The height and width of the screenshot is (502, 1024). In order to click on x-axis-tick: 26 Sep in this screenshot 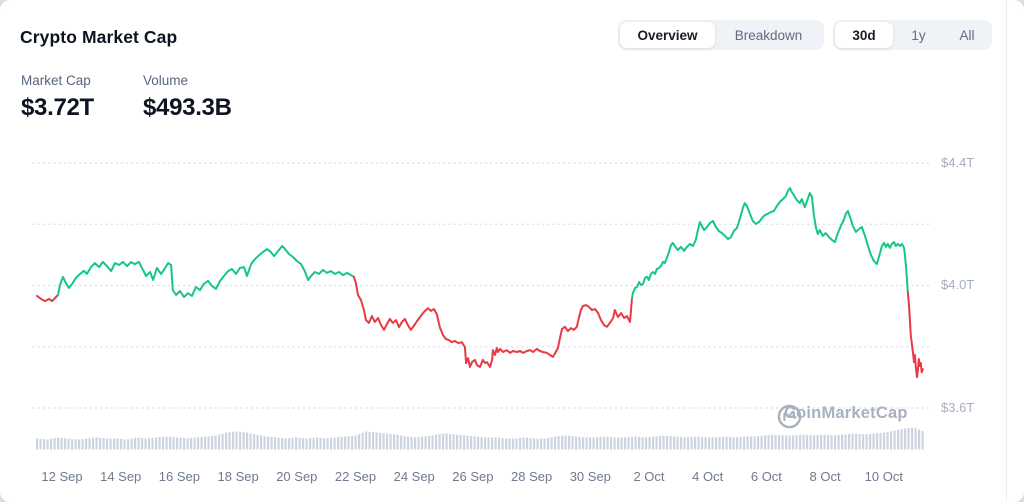, I will do `click(473, 476)`.